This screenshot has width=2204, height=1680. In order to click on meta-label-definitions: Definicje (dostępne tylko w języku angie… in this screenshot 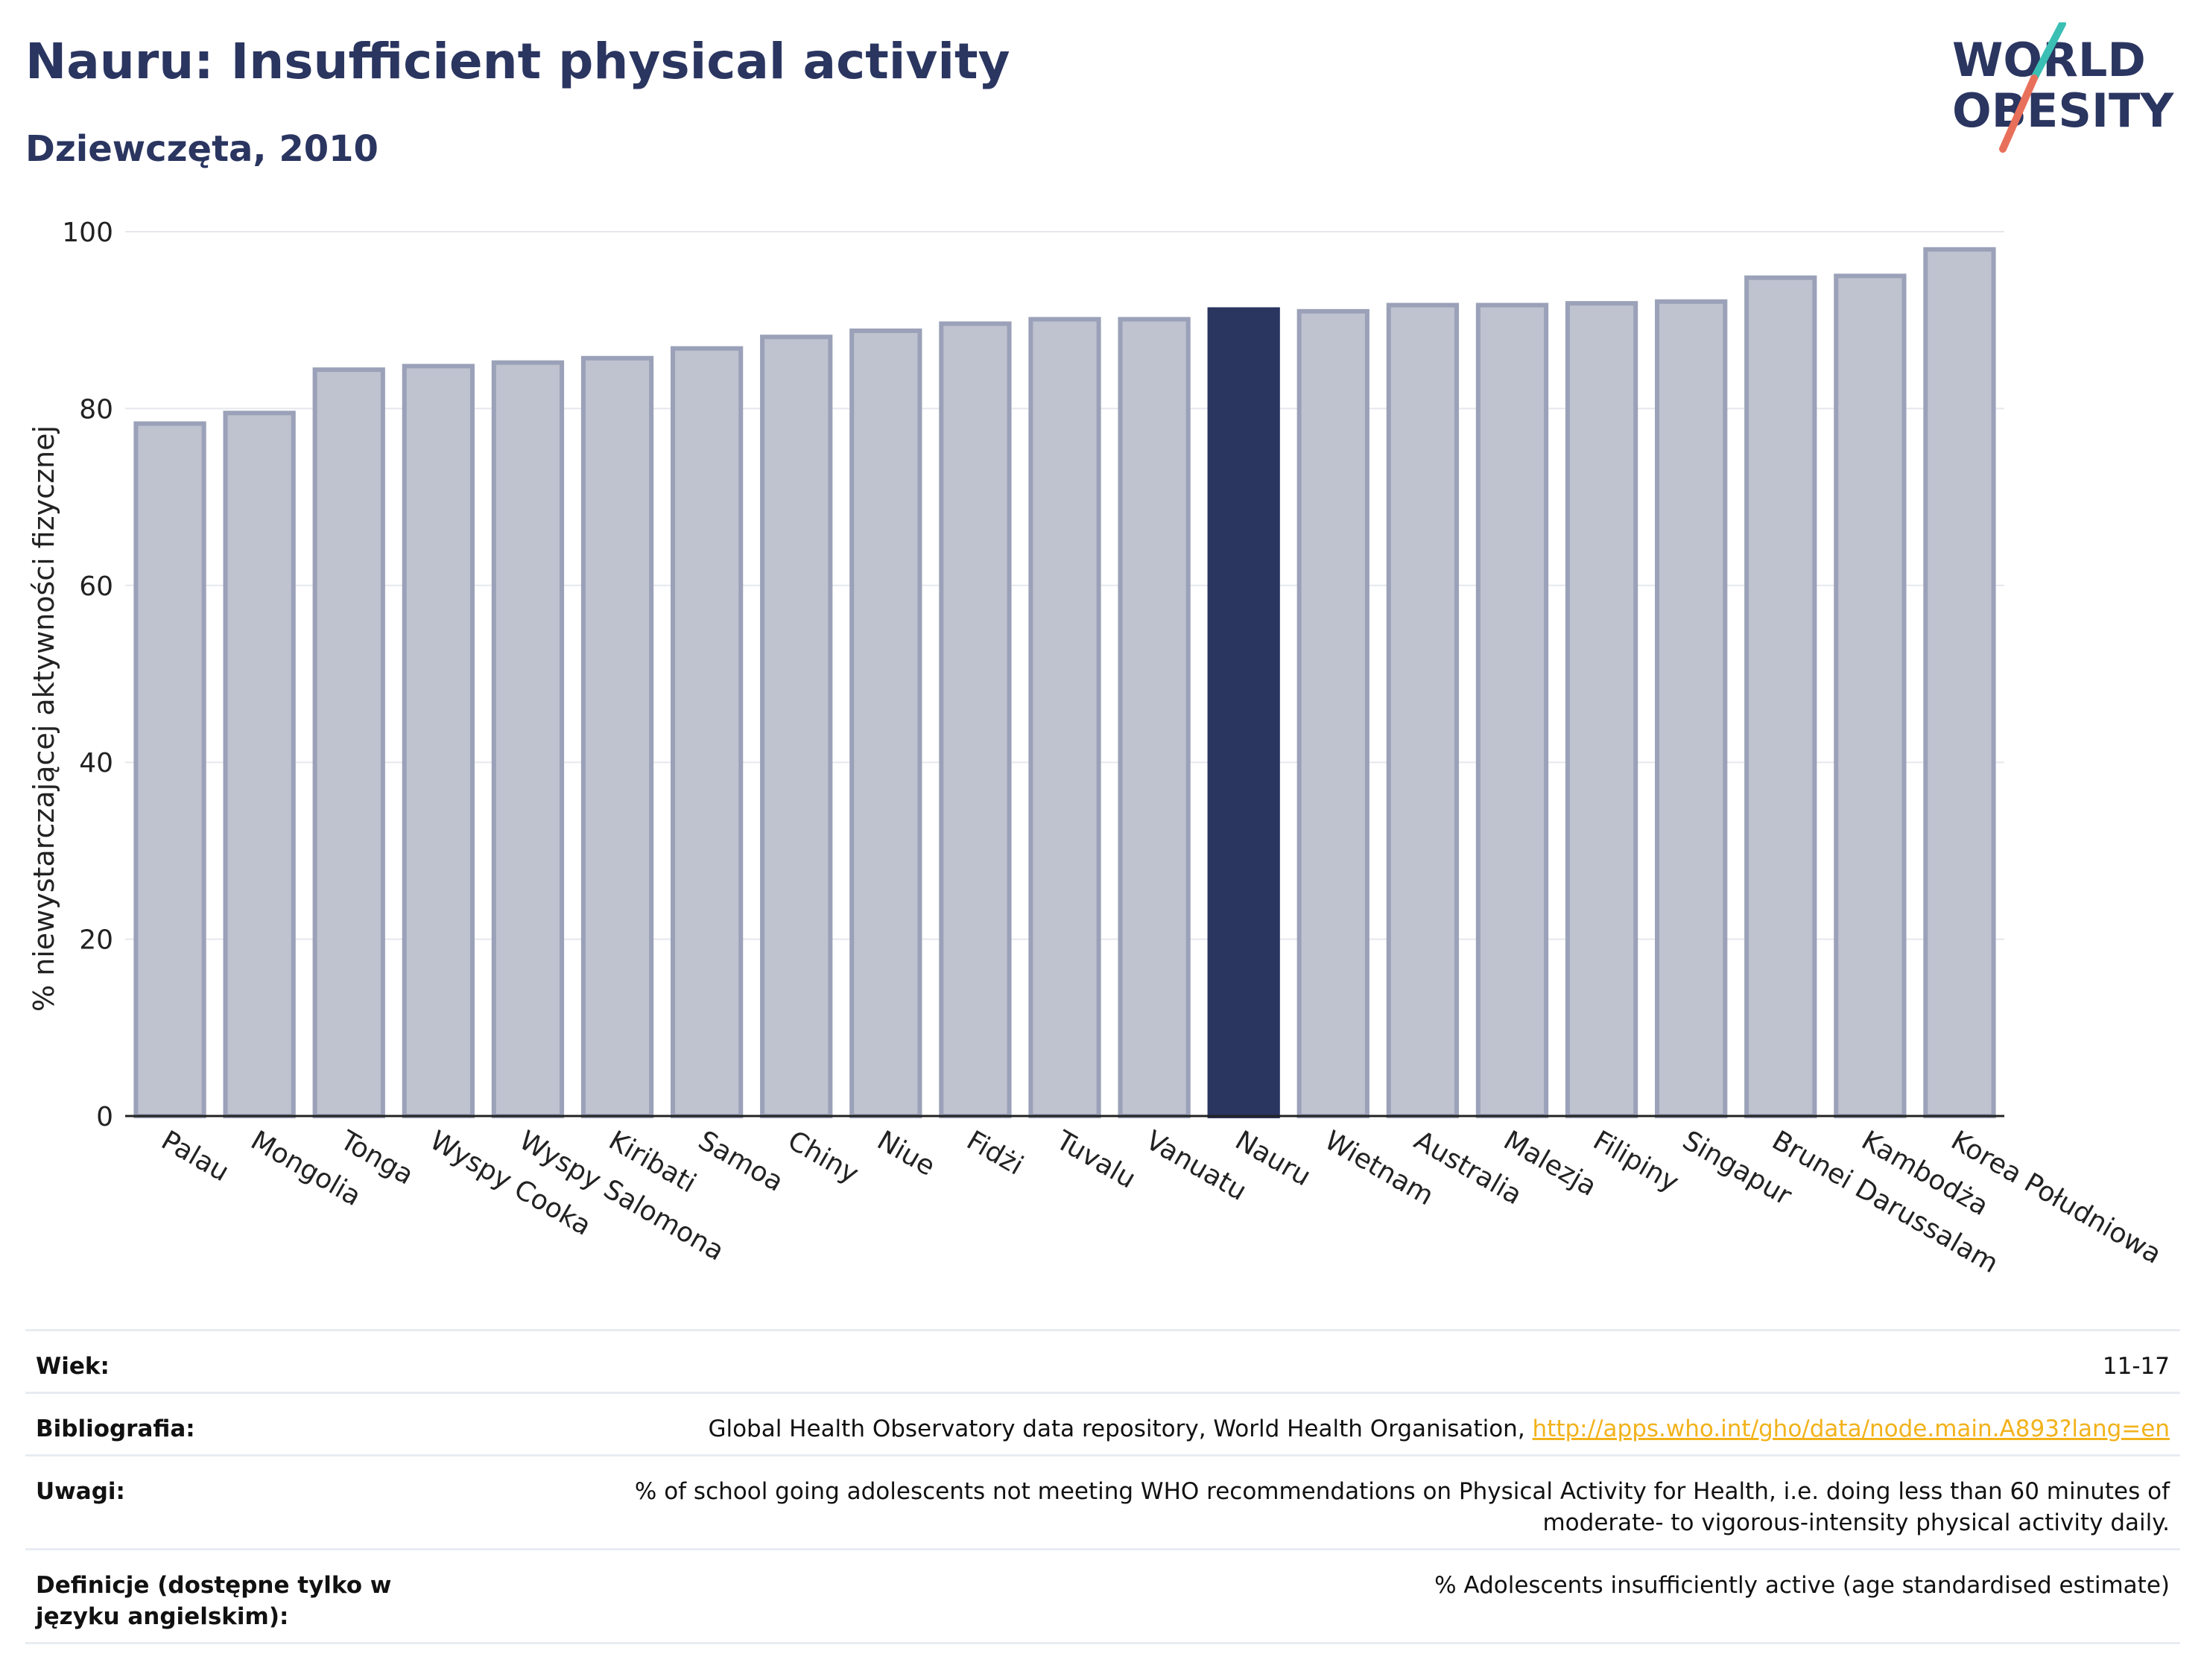, I will do `click(214, 1601)`.